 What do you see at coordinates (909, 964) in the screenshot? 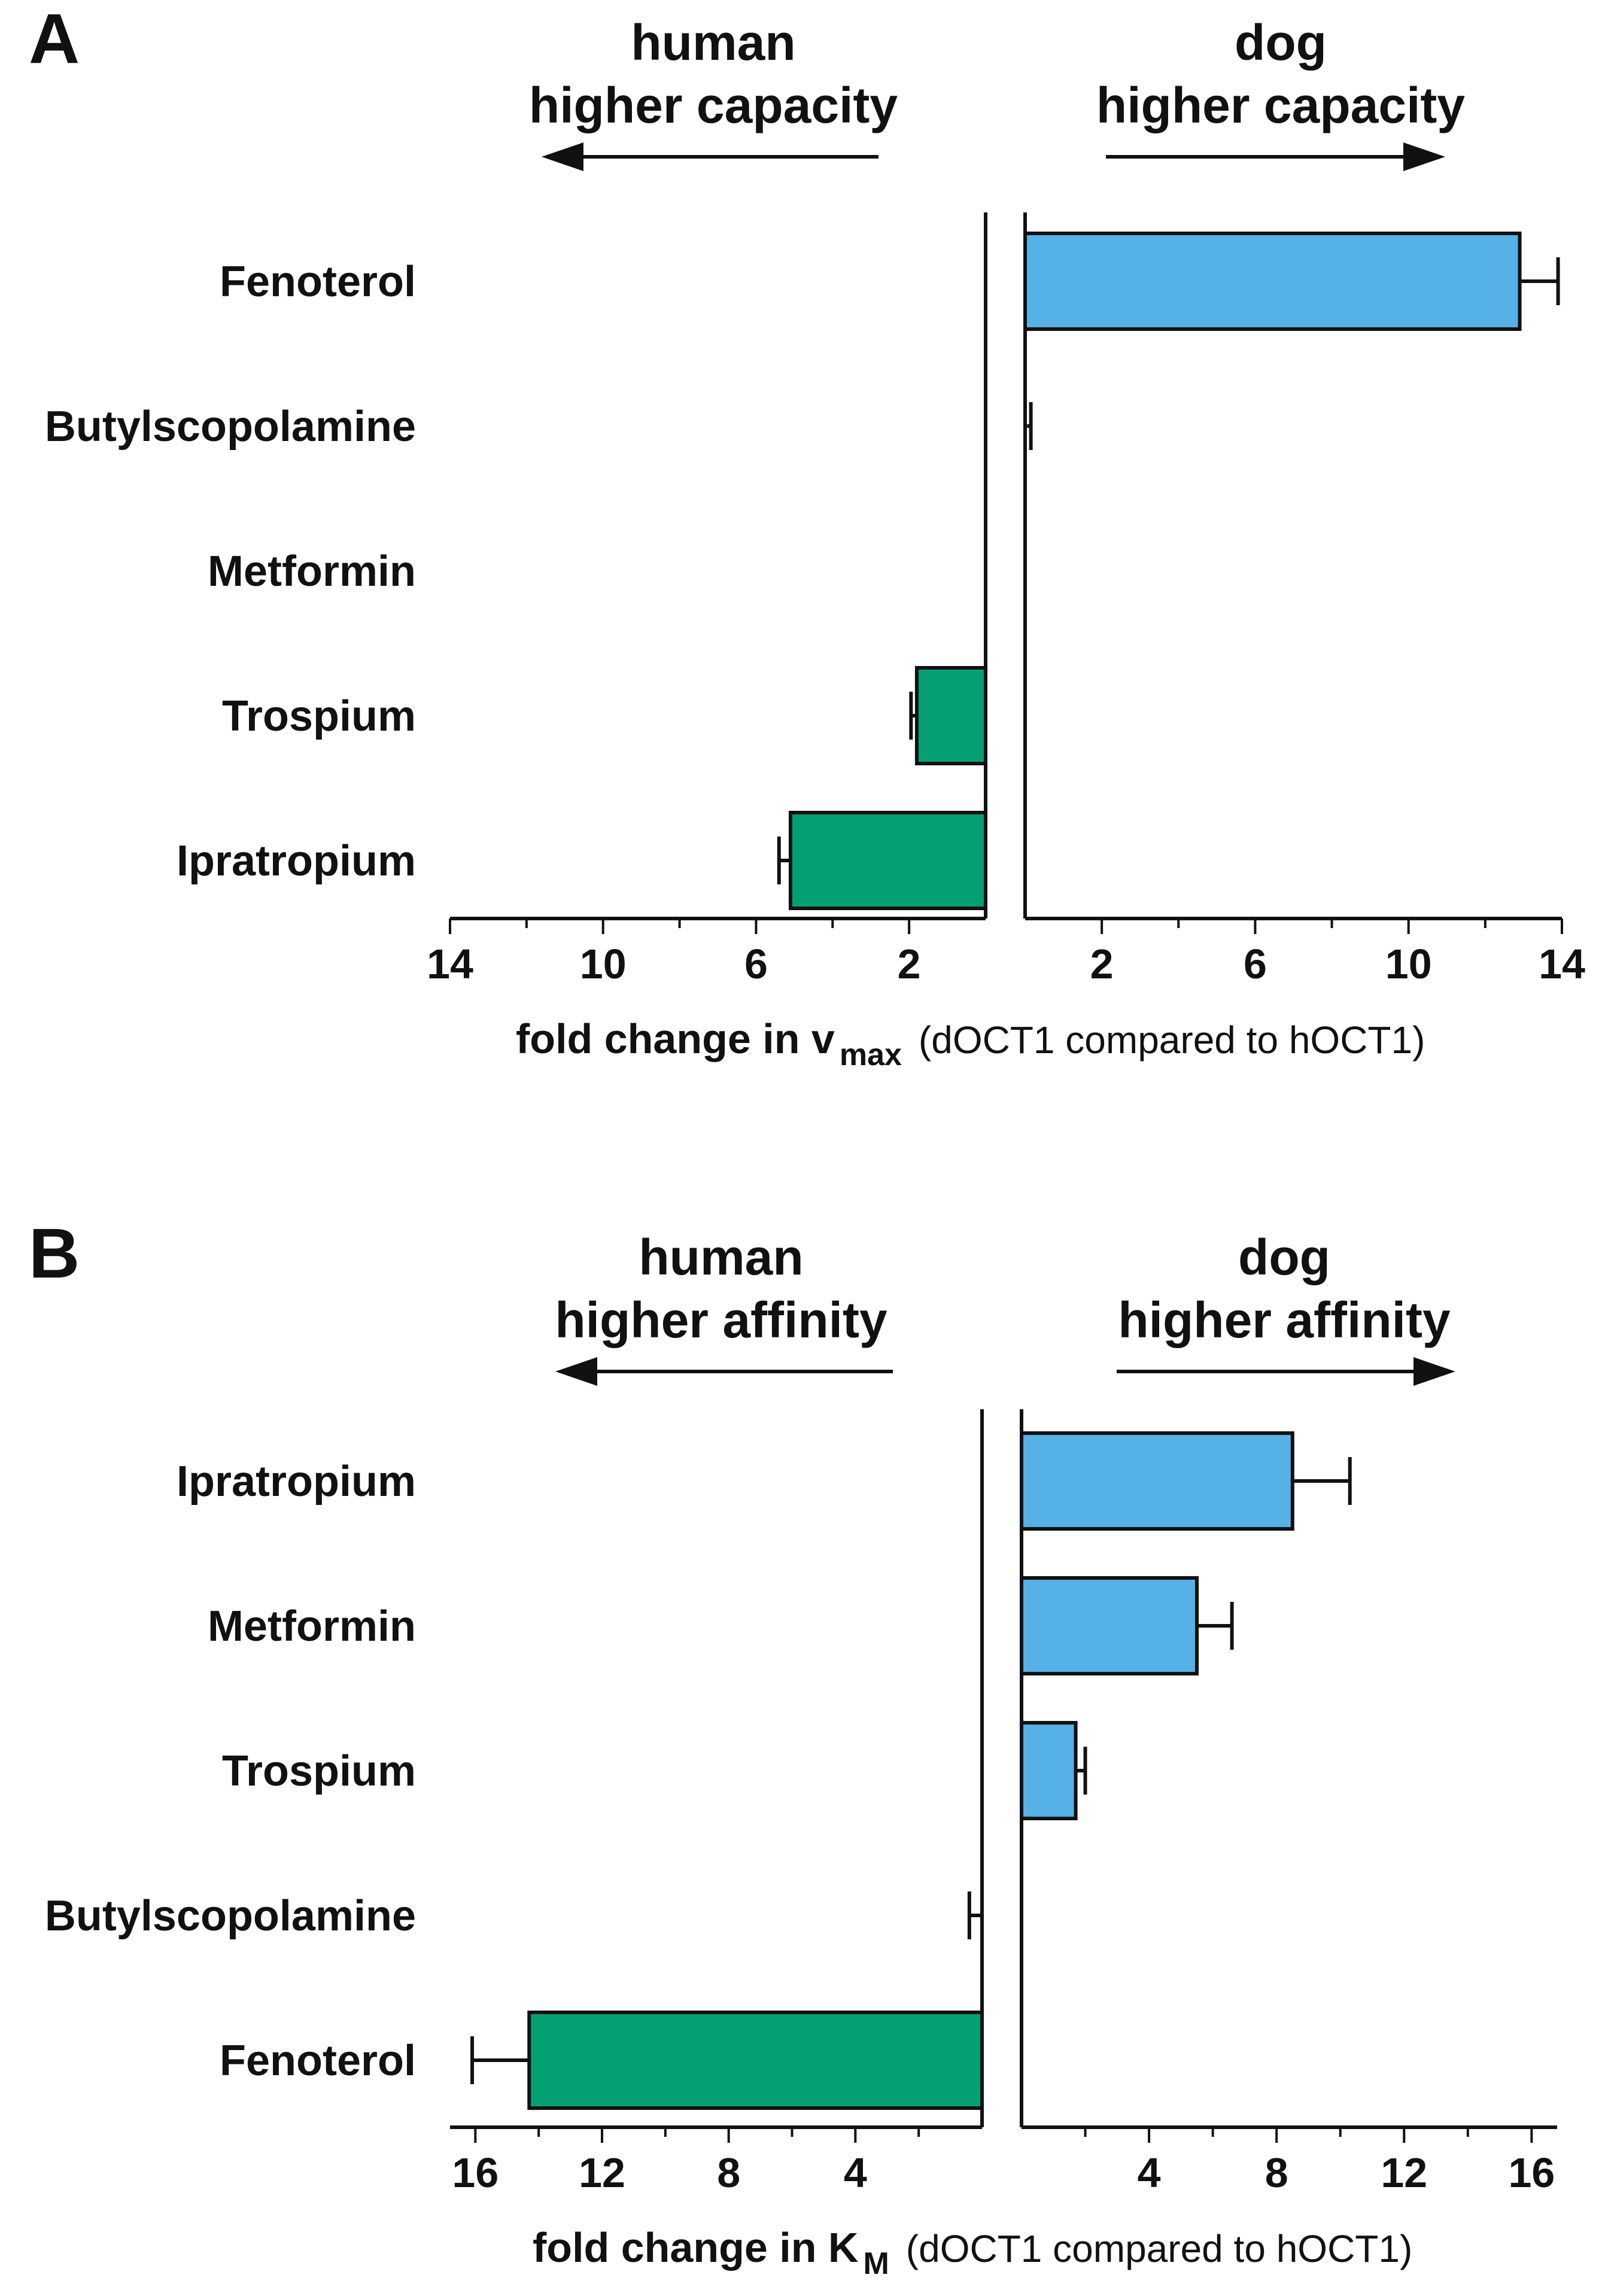
I see `tick-label-left: 2` at bounding box center [909, 964].